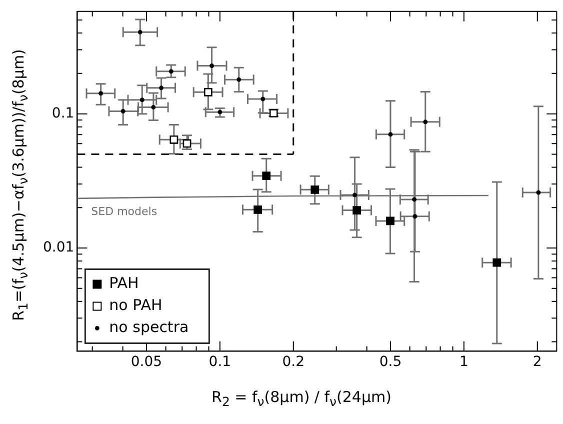  I want to click on x-tick-label: 0.2, so click(293, 362).